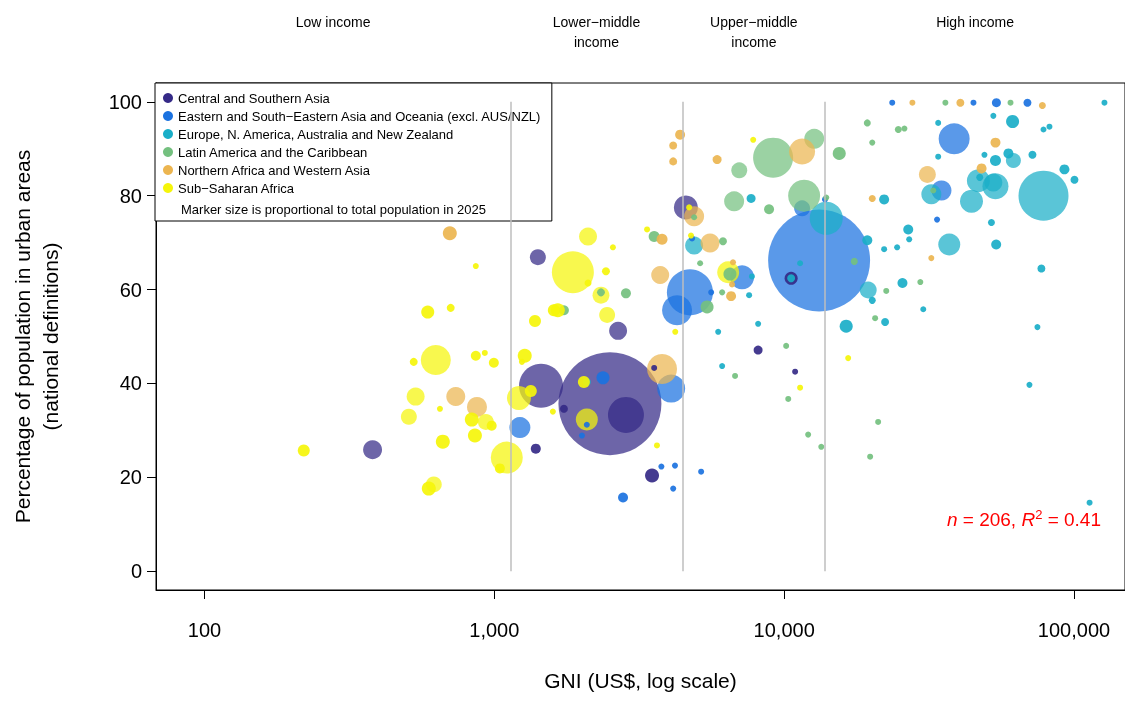 This screenshot has height=706, width=1125. I want to click on text: Lower−middle income, so click(596, 32).